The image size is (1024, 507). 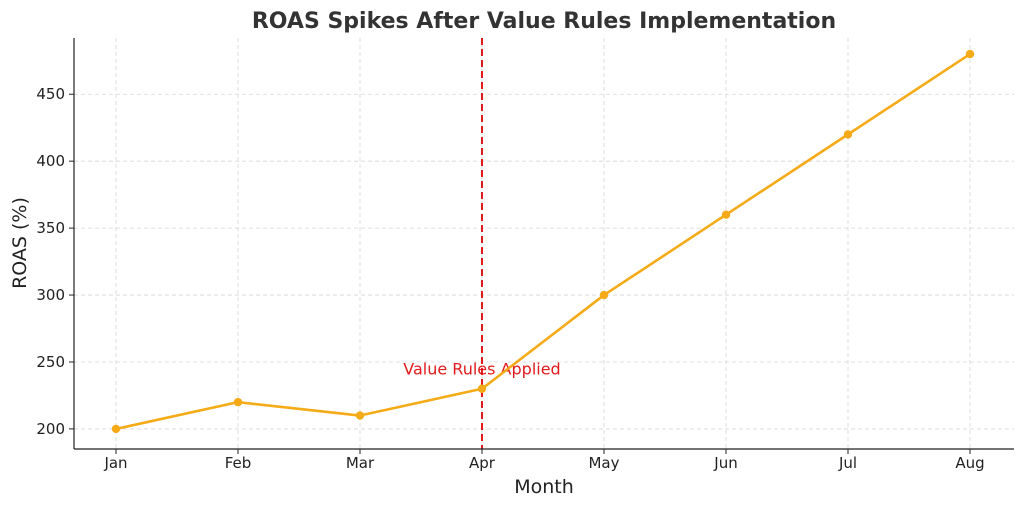 I want to click on annotation-layer: Value Rules Applied, so click(x=482, y=243).